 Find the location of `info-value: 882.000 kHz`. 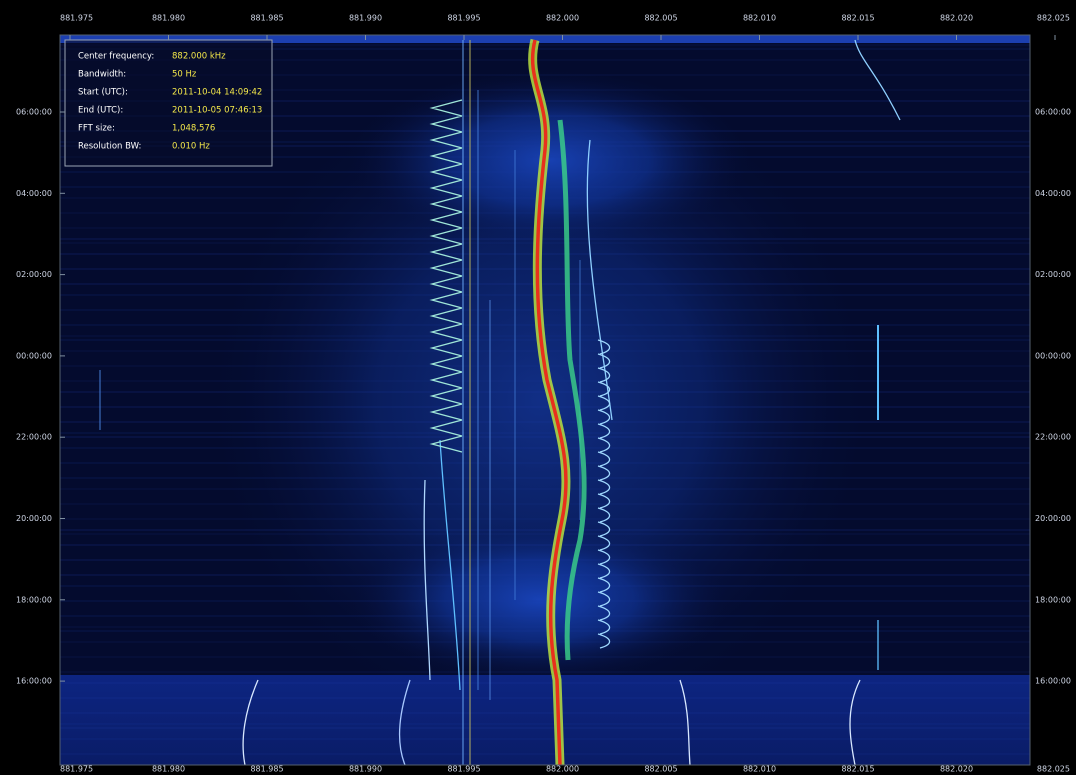

info-value: 882.000 kHz is located at coordinates (199, 57).